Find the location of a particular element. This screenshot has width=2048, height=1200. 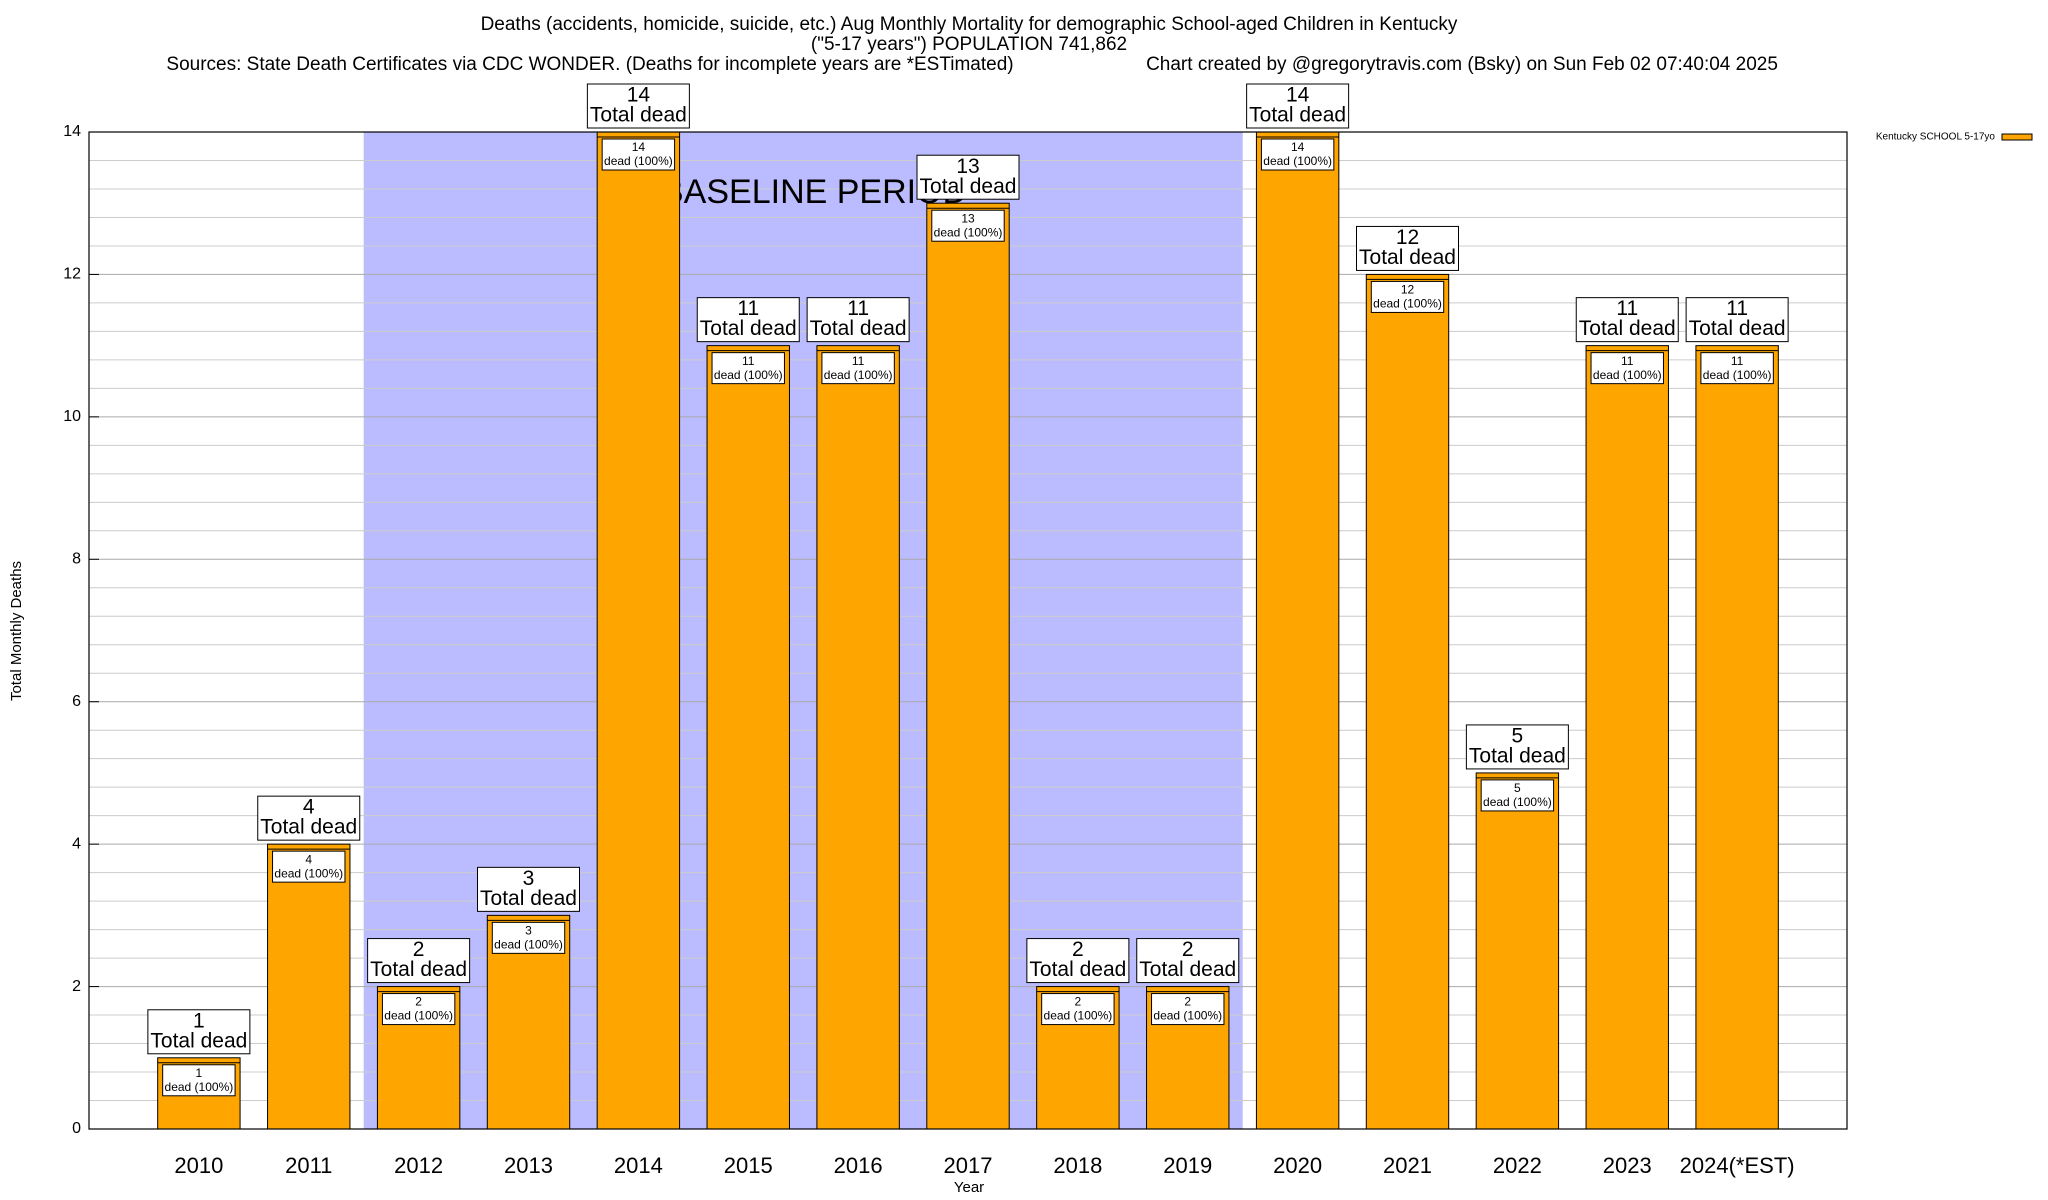

total-value-label: 13 is located at coordinates (967, 166).